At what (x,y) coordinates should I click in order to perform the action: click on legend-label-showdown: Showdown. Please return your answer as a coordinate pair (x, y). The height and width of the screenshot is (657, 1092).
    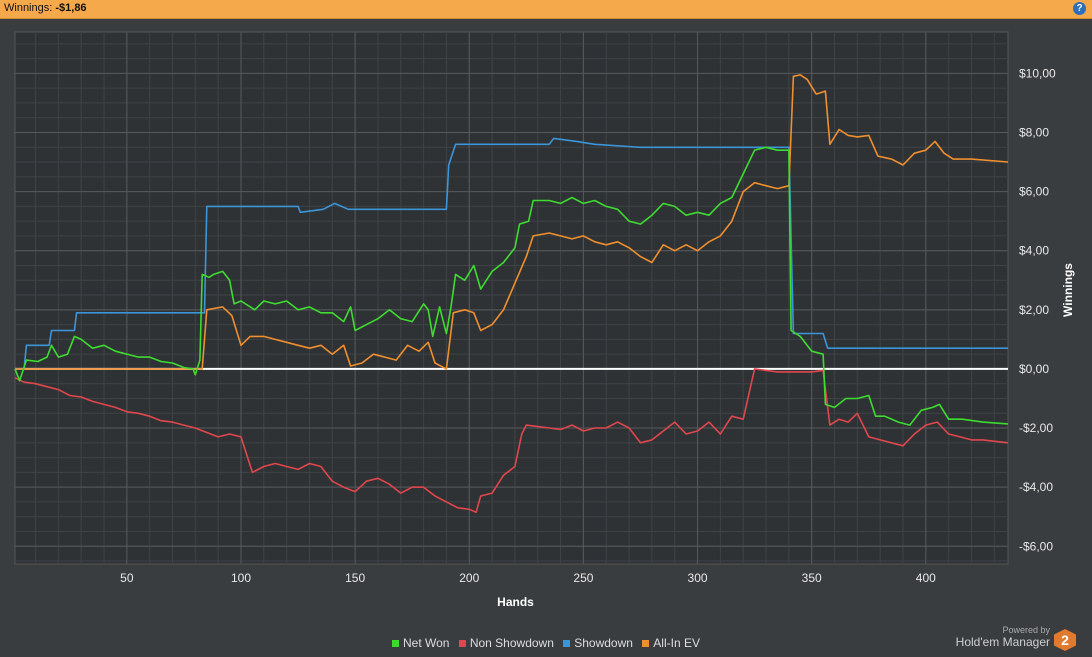
    Looking at the image, I should click on (603, 643).